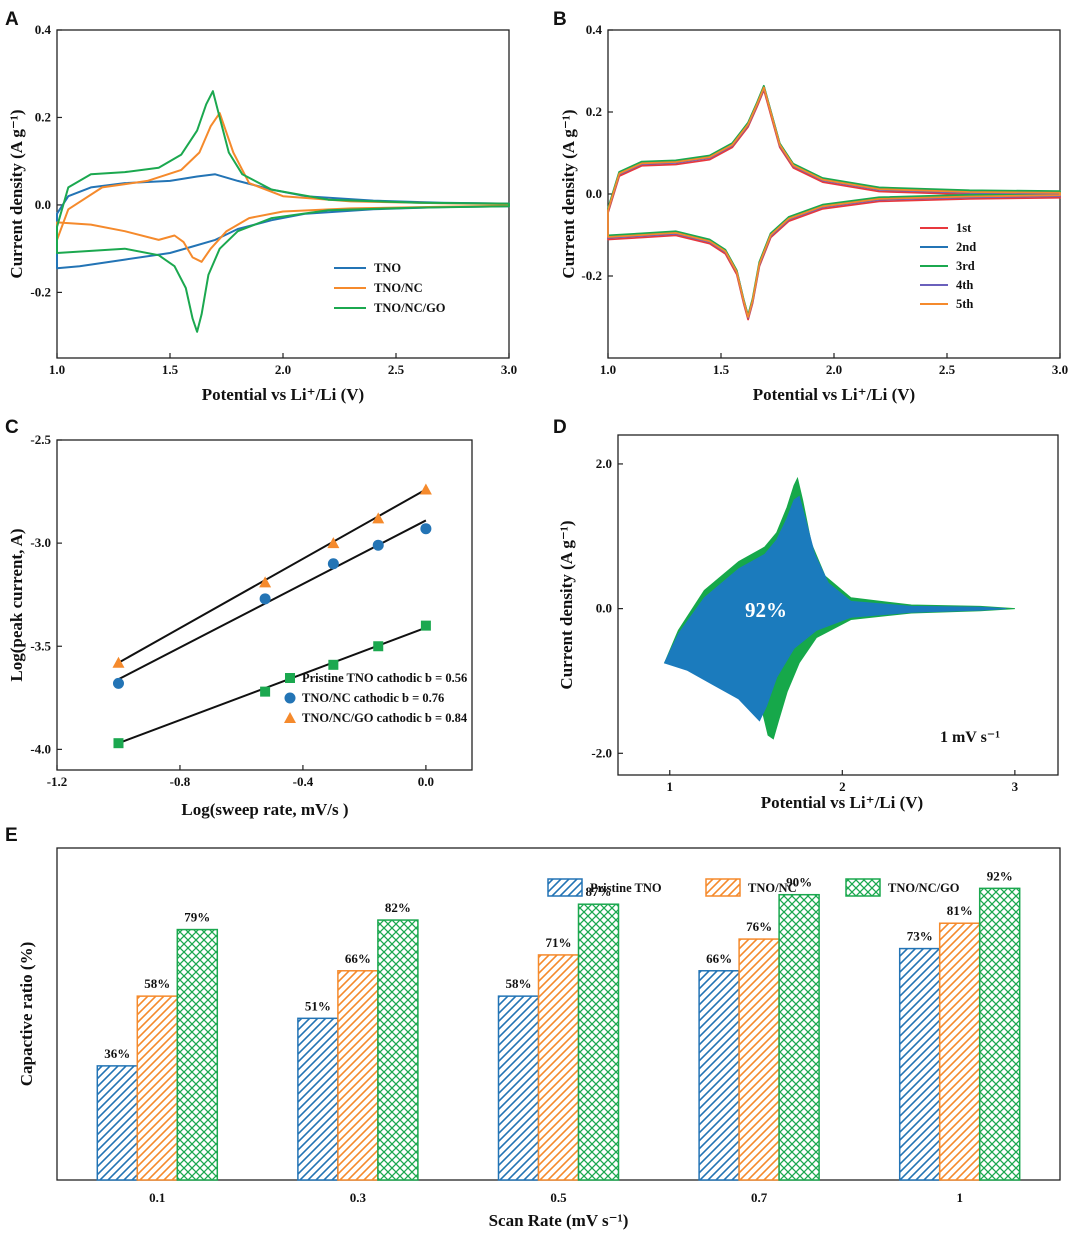  I want to click on bar-value-label: 66%, so click(358, 958).